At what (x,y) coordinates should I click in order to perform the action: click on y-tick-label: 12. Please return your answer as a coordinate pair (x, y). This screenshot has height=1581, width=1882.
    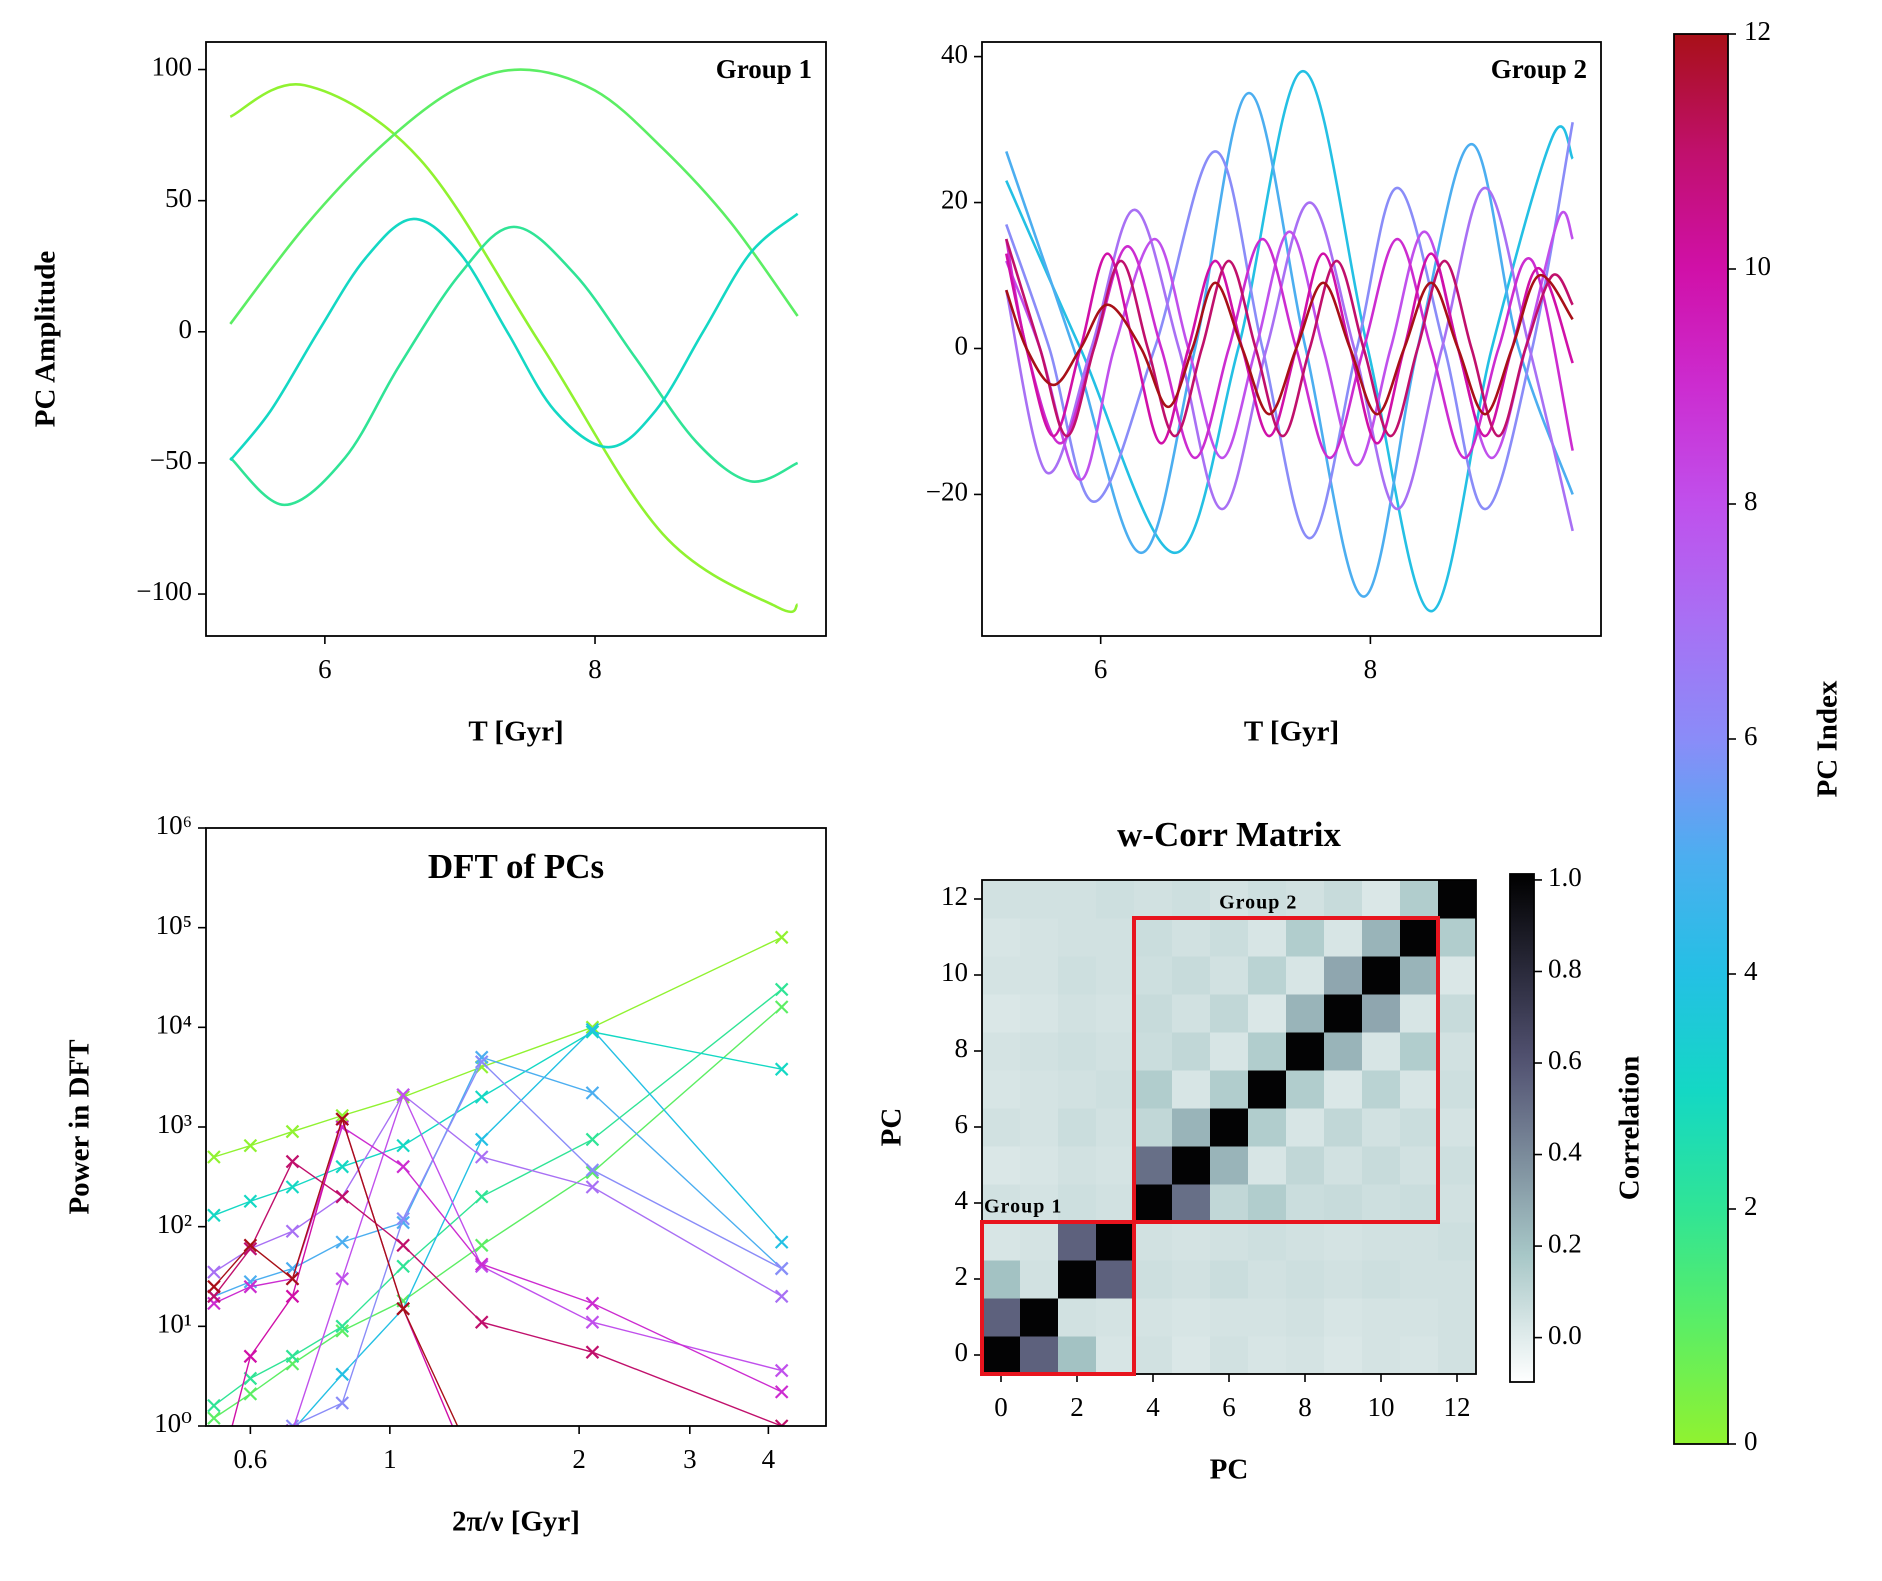
    Looking at the image, I should click on (954, 896).